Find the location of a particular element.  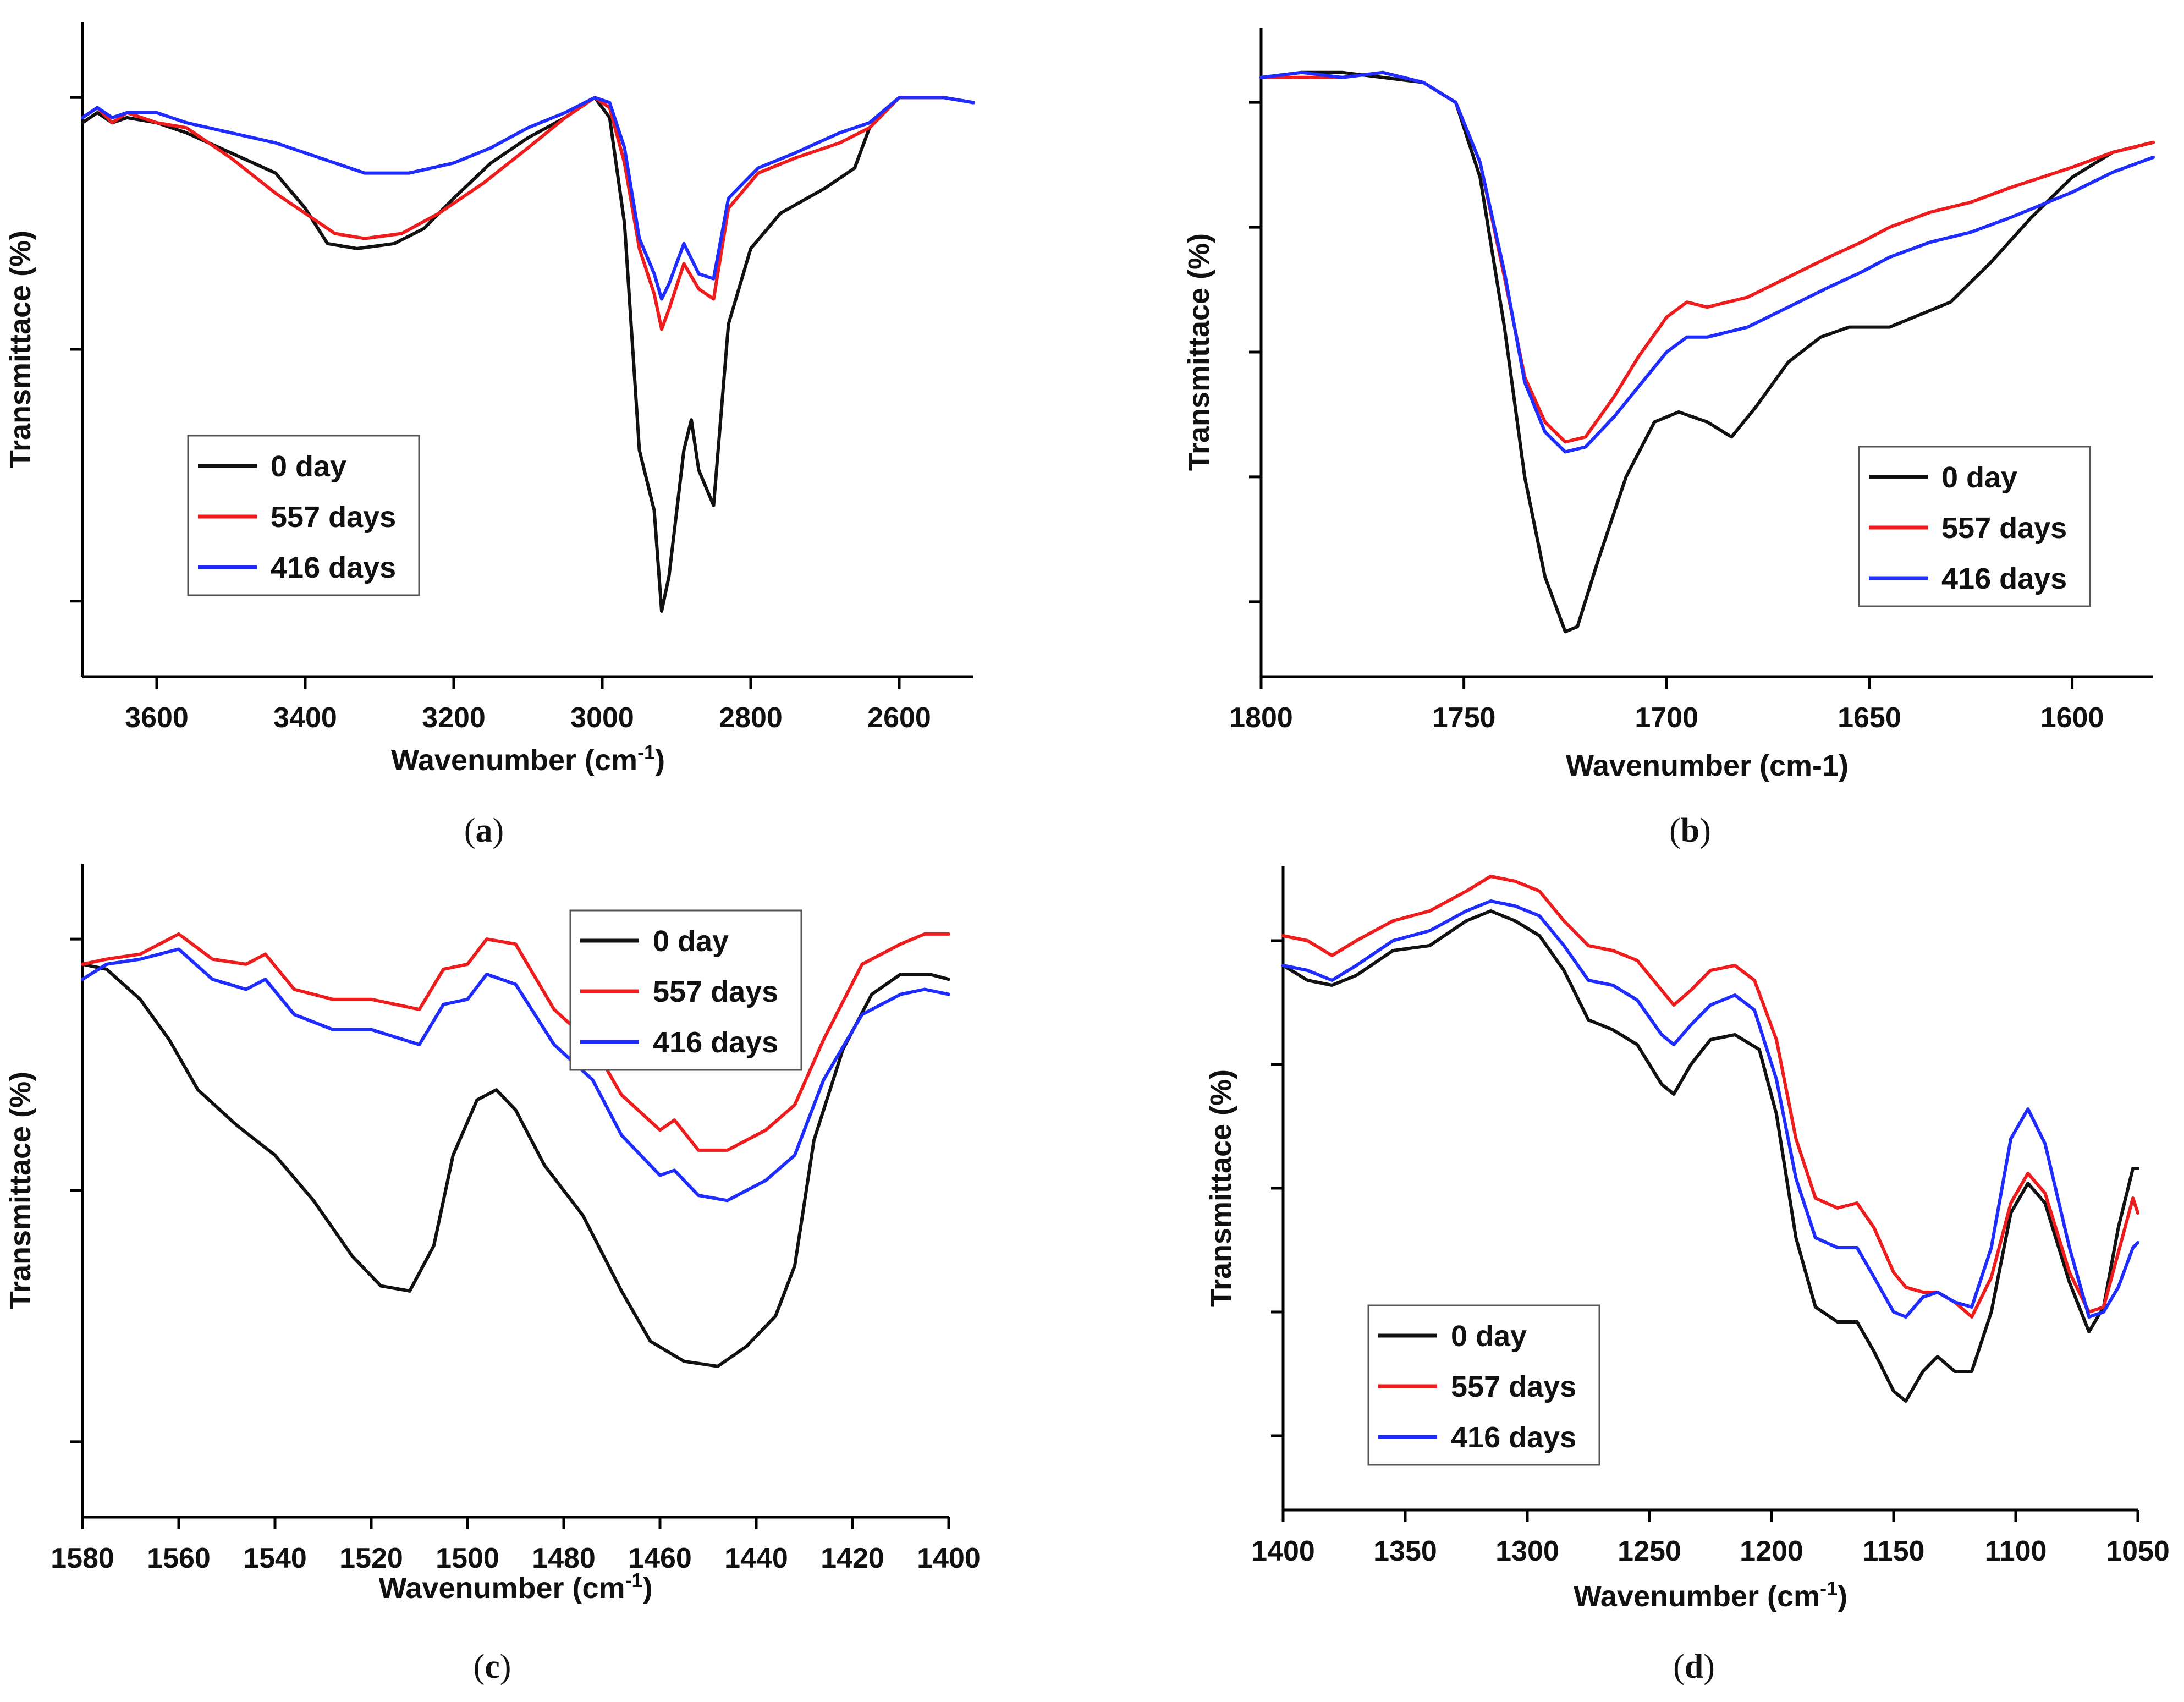

x-tick-label: 2600 is located at coordinates (899, 718).